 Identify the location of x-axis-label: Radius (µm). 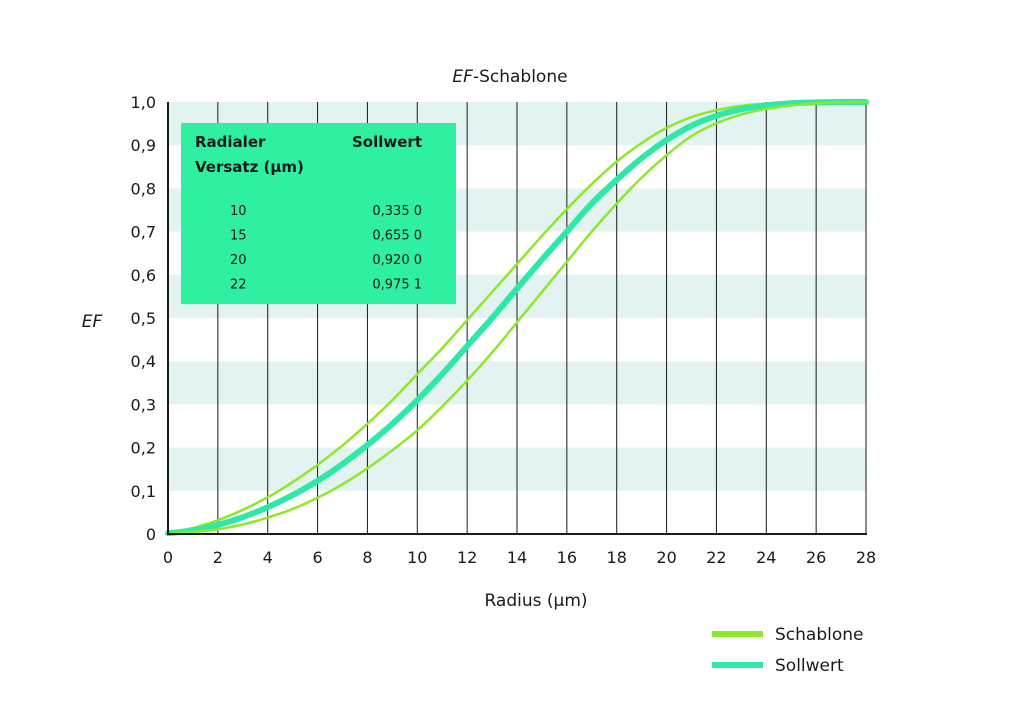
(535, 601).